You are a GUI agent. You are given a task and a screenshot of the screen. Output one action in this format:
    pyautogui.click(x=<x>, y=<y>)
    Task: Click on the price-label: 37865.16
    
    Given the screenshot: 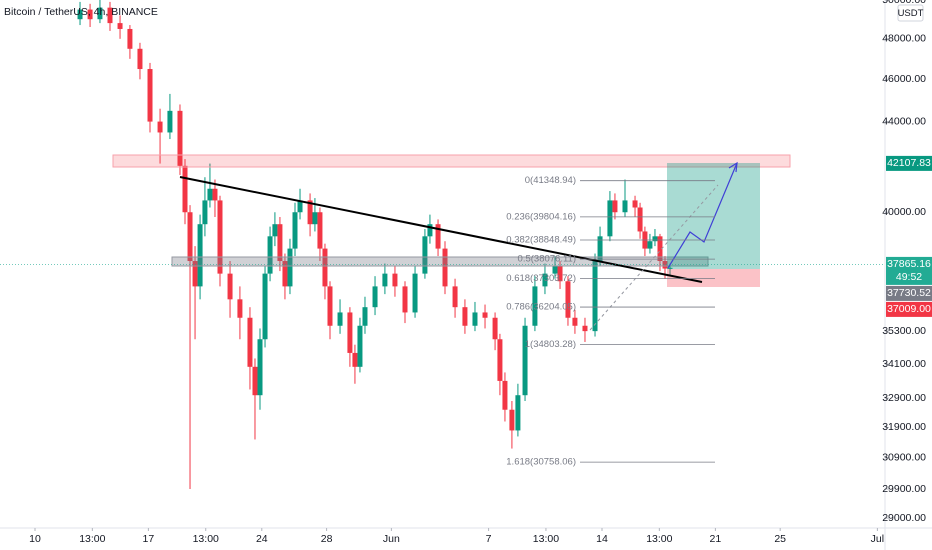 What is the action you would take?
    pyautogui.click(x=909, y=264)
    